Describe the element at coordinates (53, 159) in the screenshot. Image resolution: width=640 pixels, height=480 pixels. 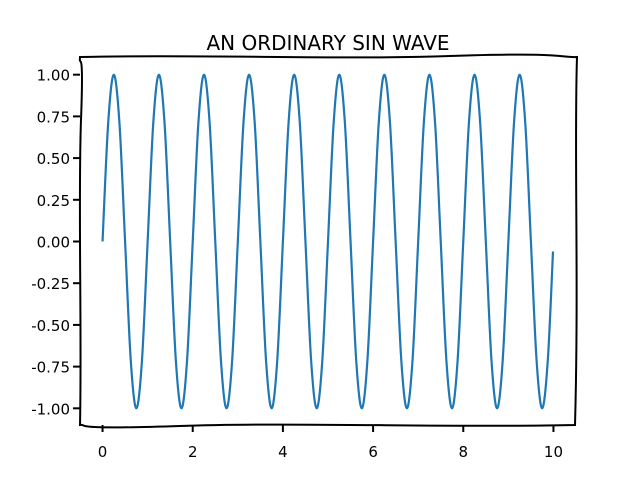
I see `y-tick-label: 0.50` at that location.